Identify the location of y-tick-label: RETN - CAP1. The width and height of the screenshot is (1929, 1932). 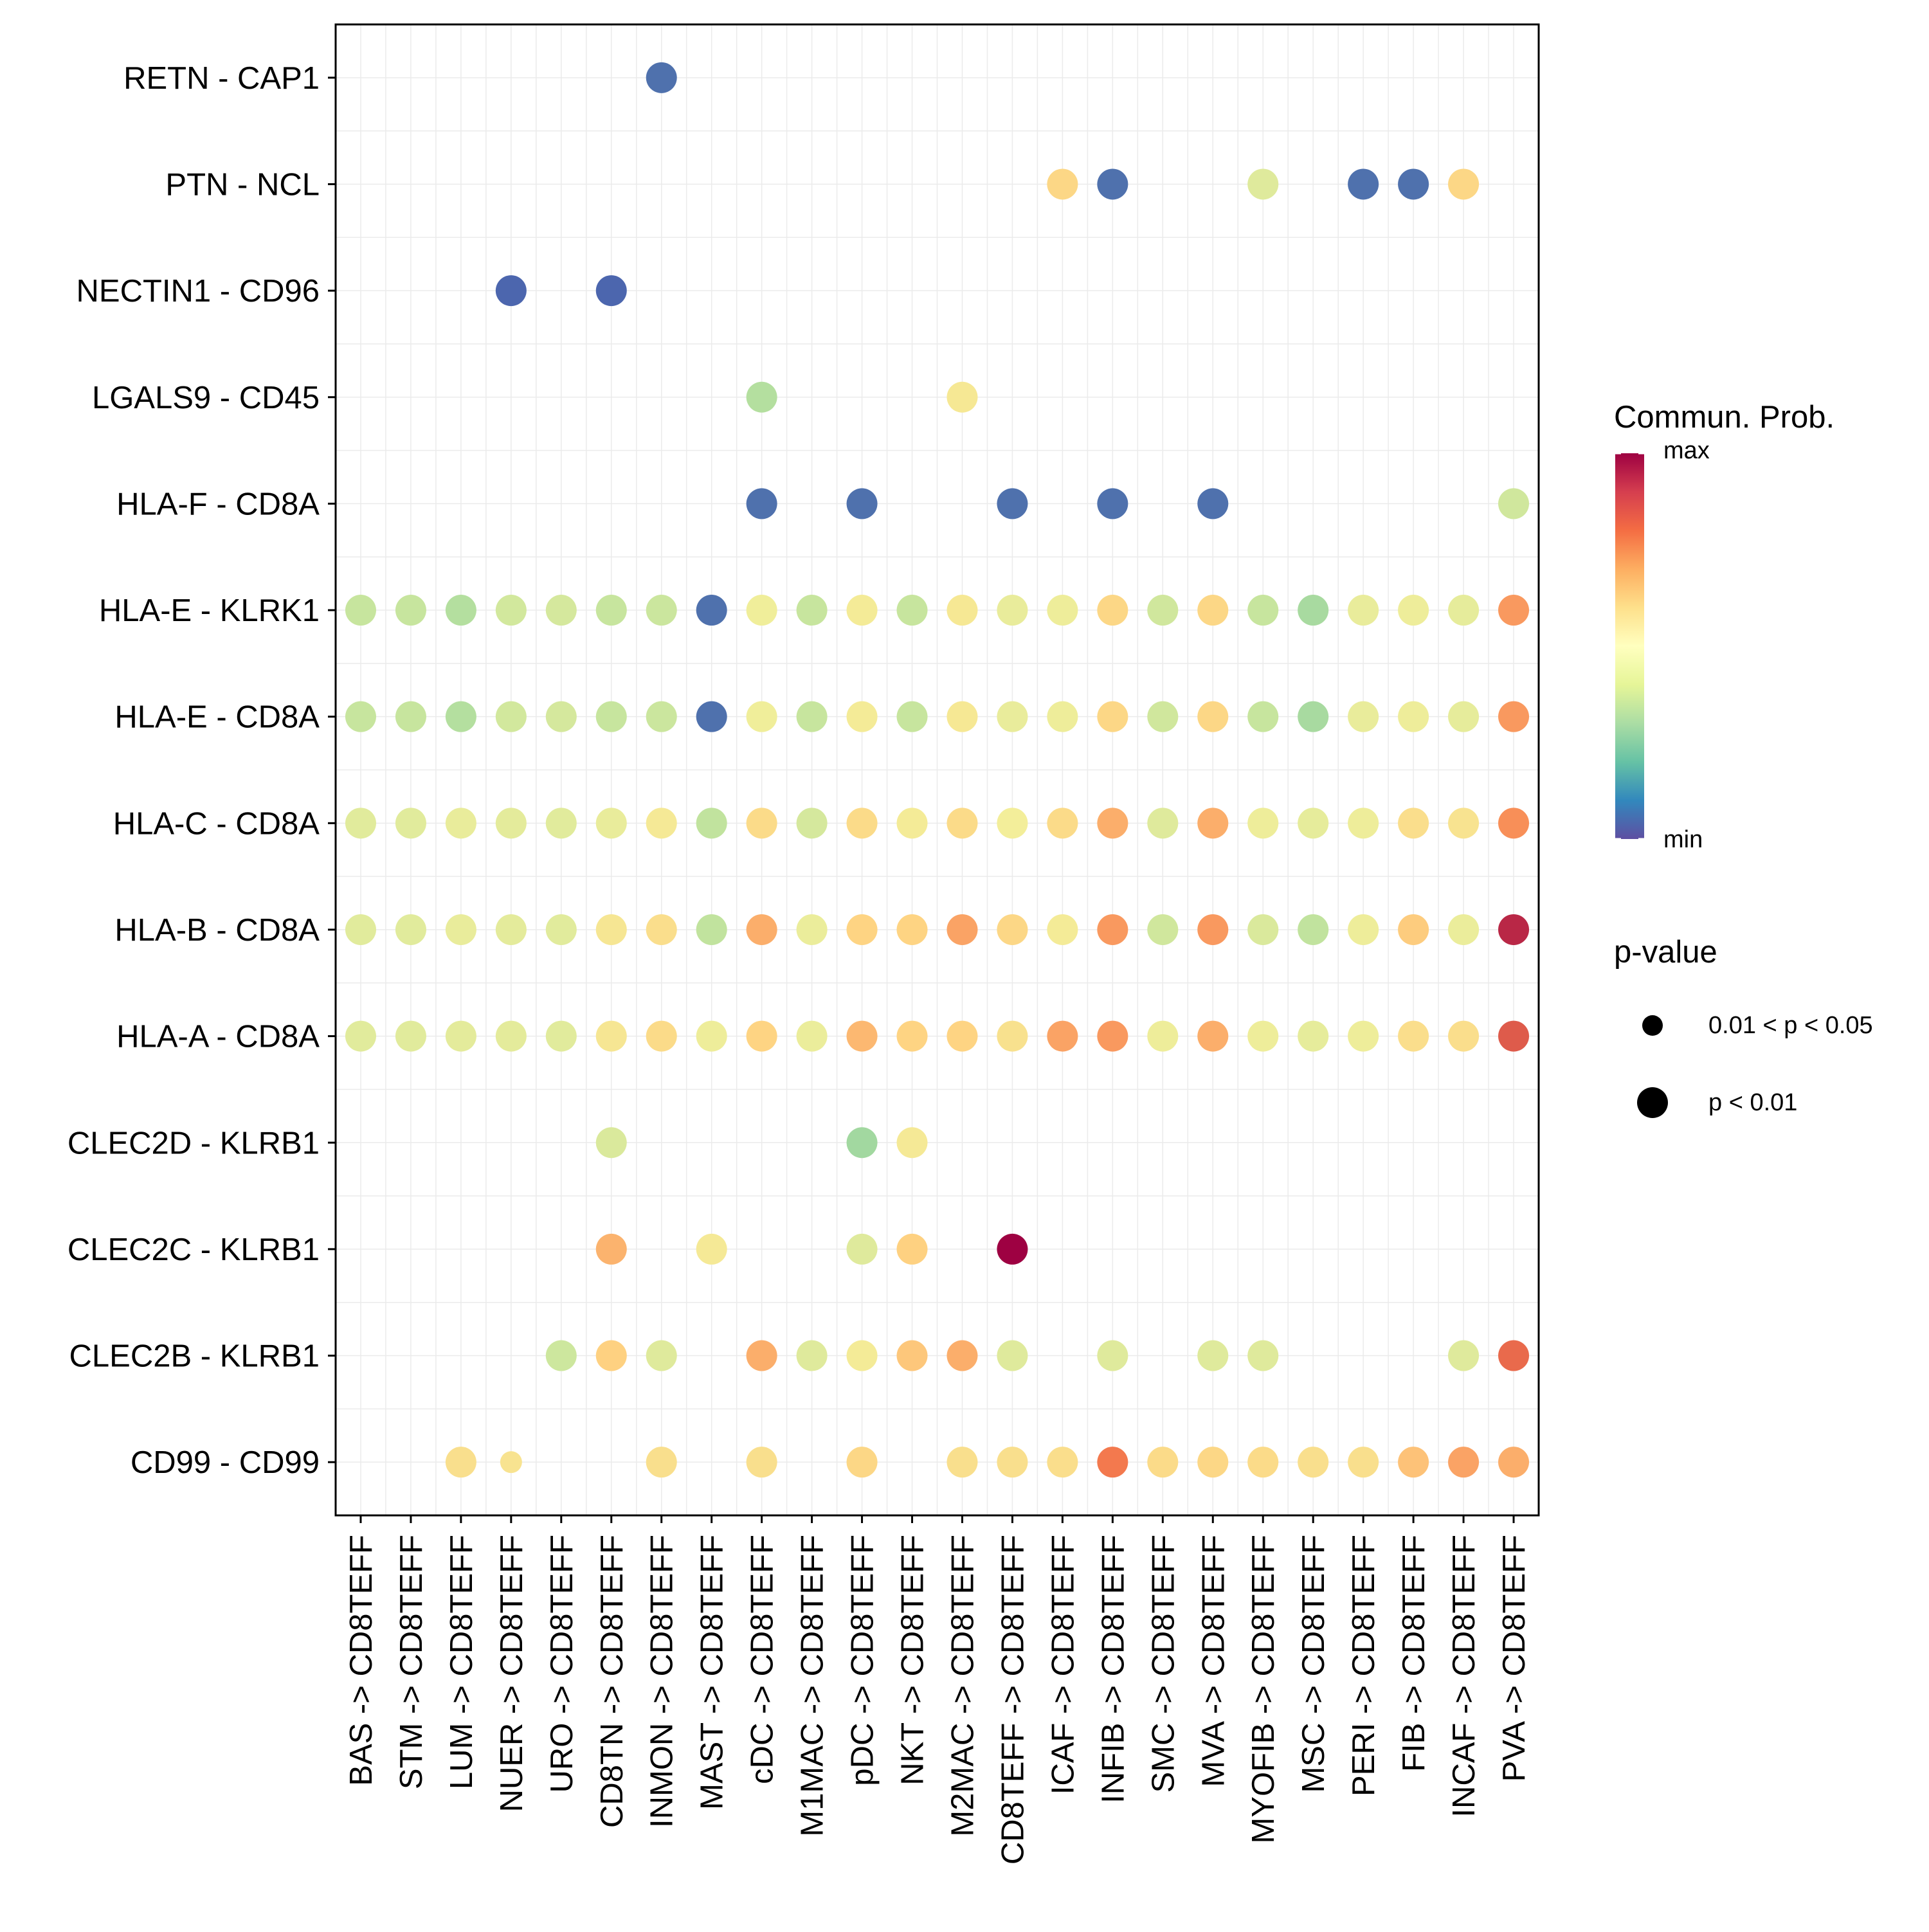
(221, 78).